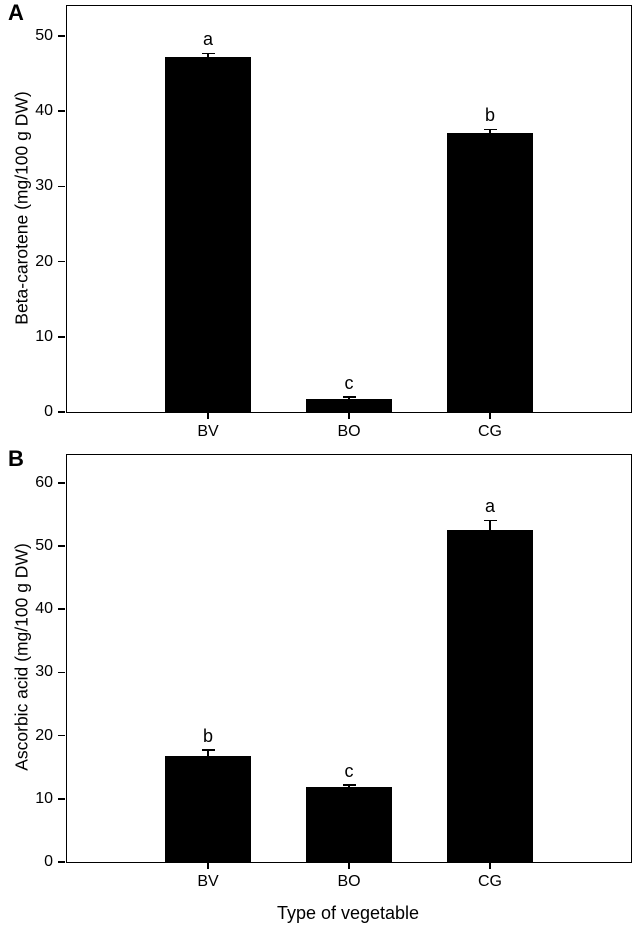 This screenshot has width=638, height=932. What do you see at coordinates (16, 12) in the screenshot?
I see `panel-label-a: A` at bounding box center [16, 12].